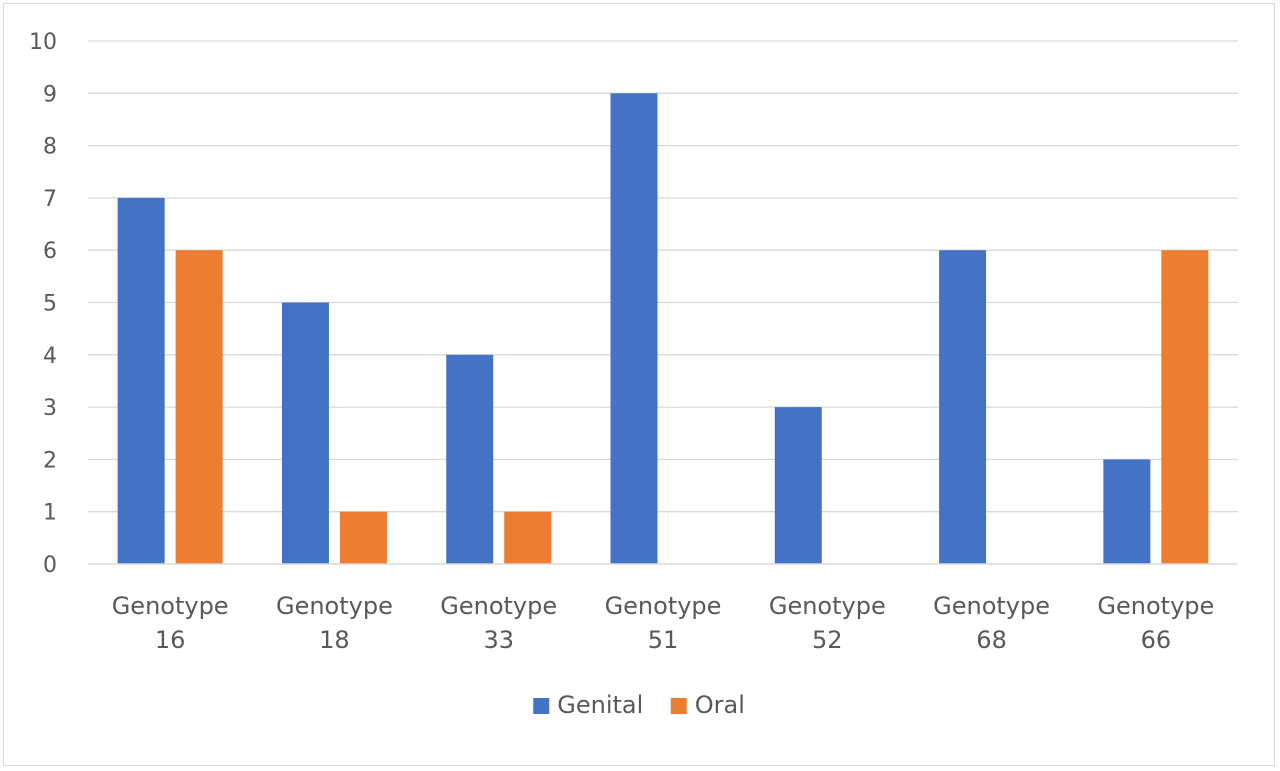  I want to click on legend-swatch-oral, so click(678, 706).